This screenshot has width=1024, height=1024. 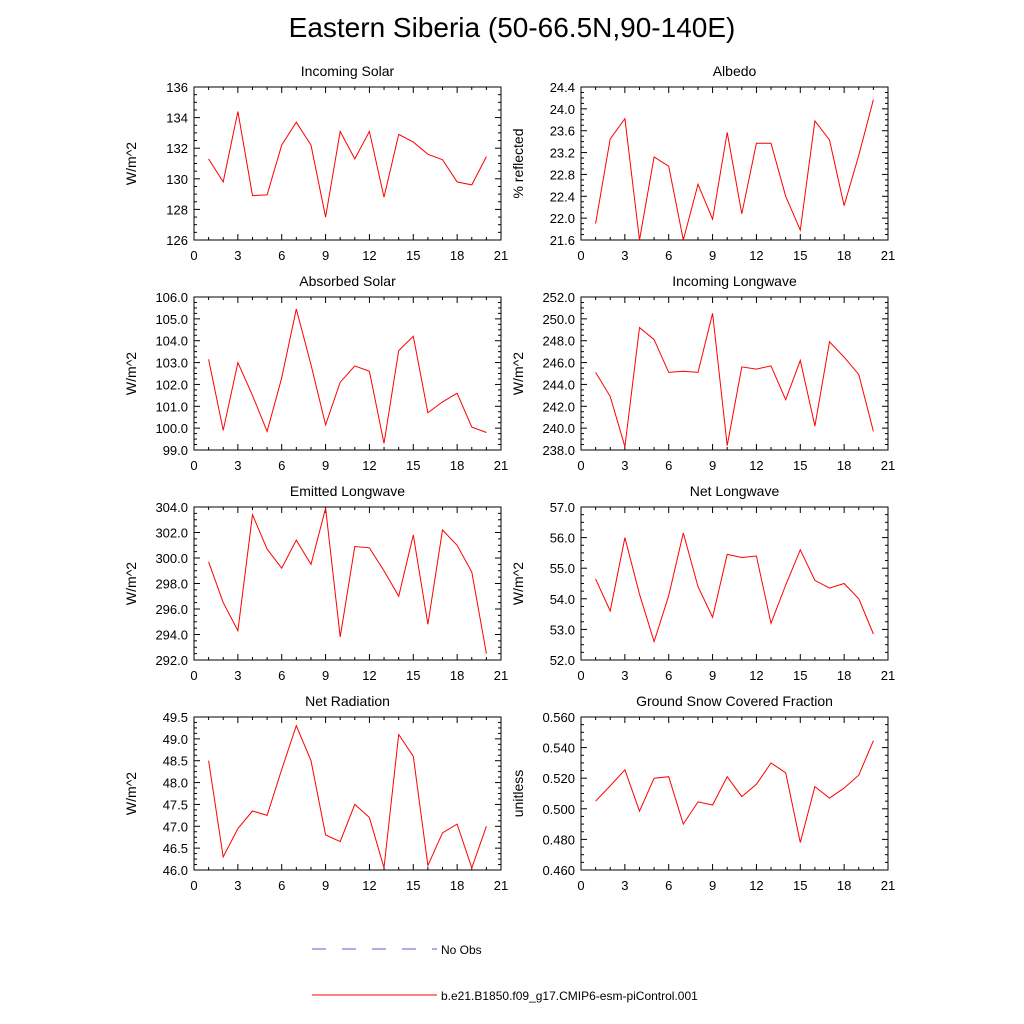 What do you see at coordinates (562, 109) in the screenshot?
I see `y-tick-label: 24.0` at bounding box center [562, 109].